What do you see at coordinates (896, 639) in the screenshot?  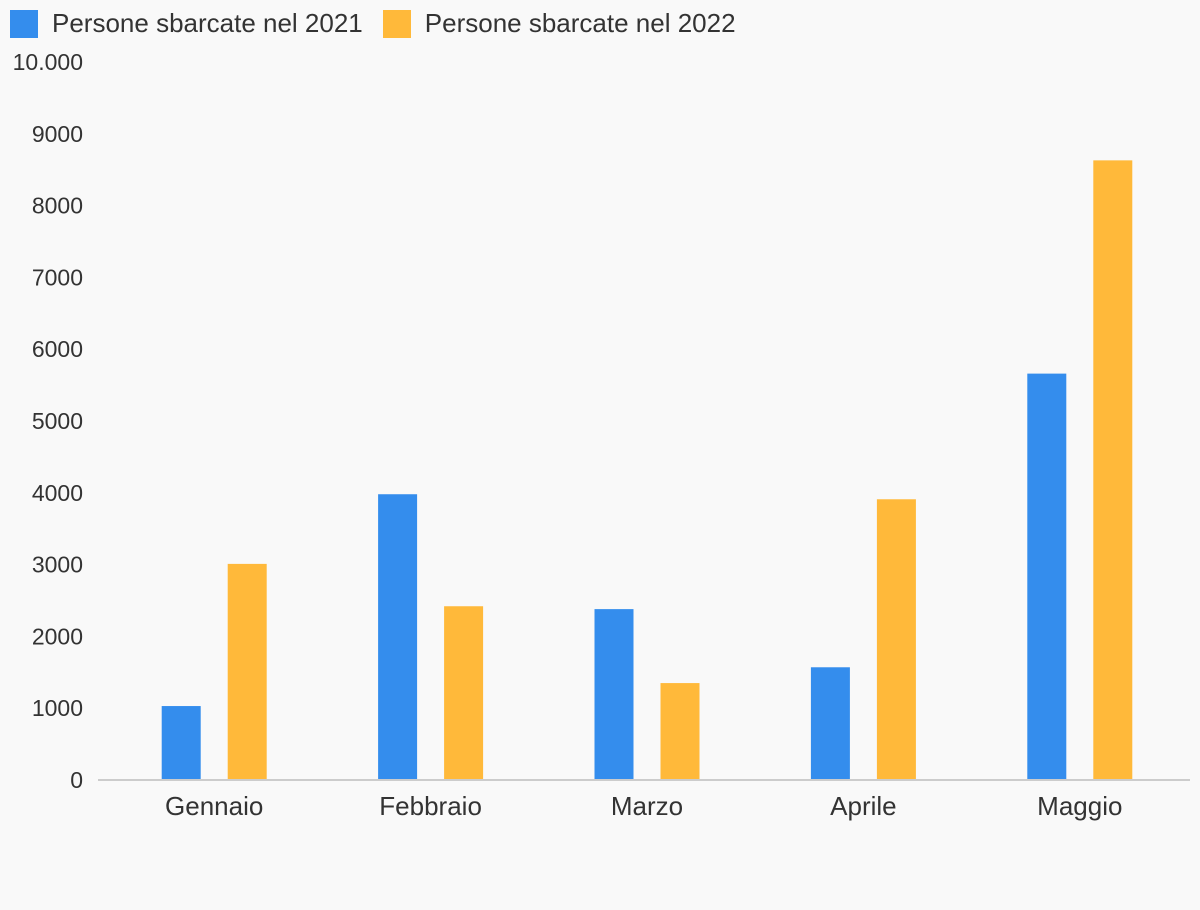 I see `bar-2022-aprile` at bounding box center [896, 639].